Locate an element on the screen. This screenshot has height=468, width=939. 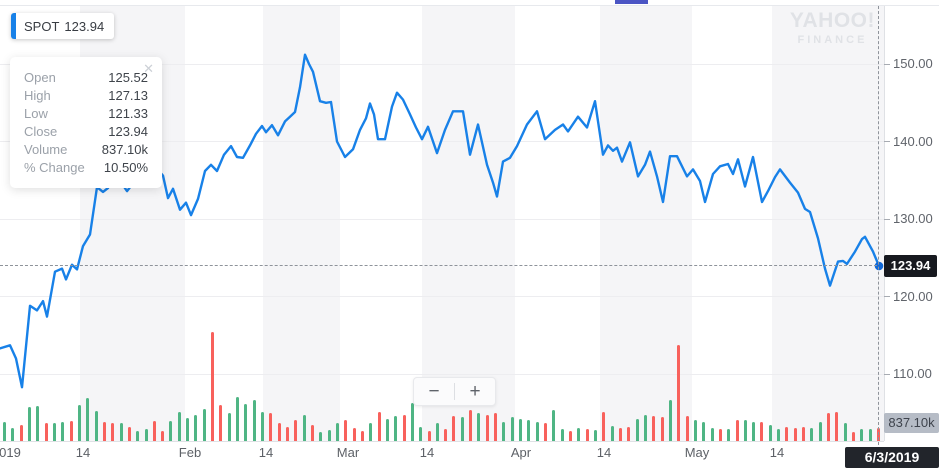
tooltip-row-label: Close is located at coordinates (41, 131).